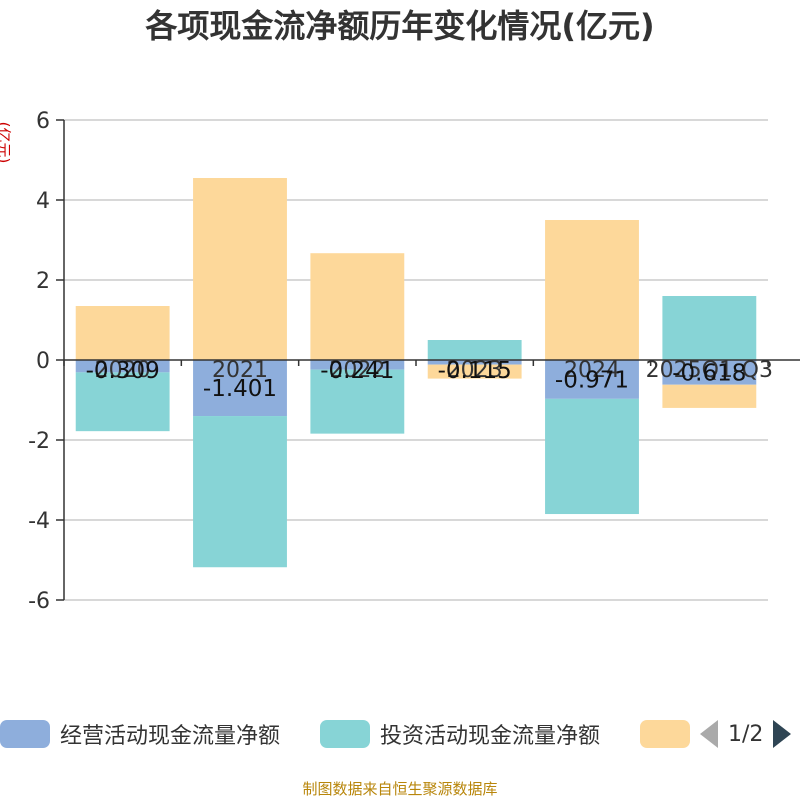 This screenshot has width=800, height=800. What do you see at coordinates (345, 734) in the screenshot?
I see `legend-swatch-investing` at bounding box center [345, 734].